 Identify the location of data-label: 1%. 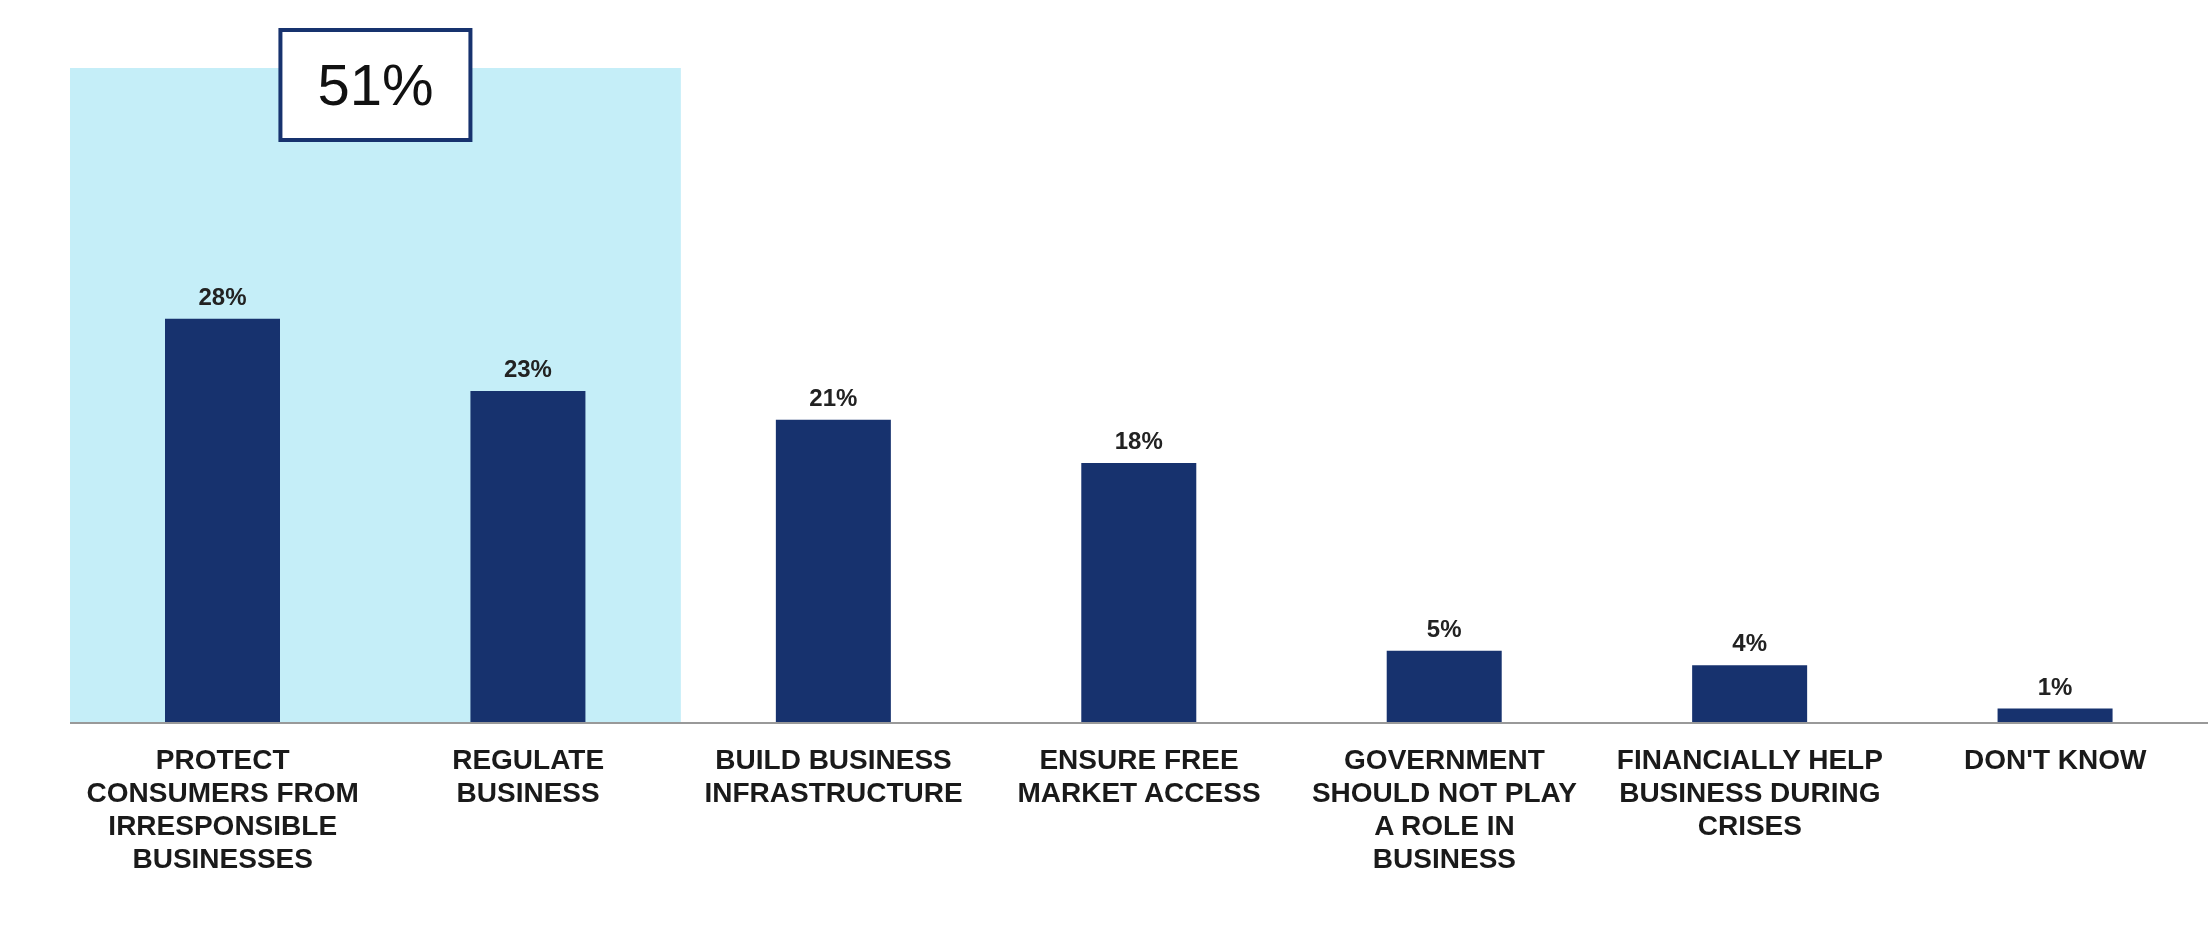
(2055, 686).